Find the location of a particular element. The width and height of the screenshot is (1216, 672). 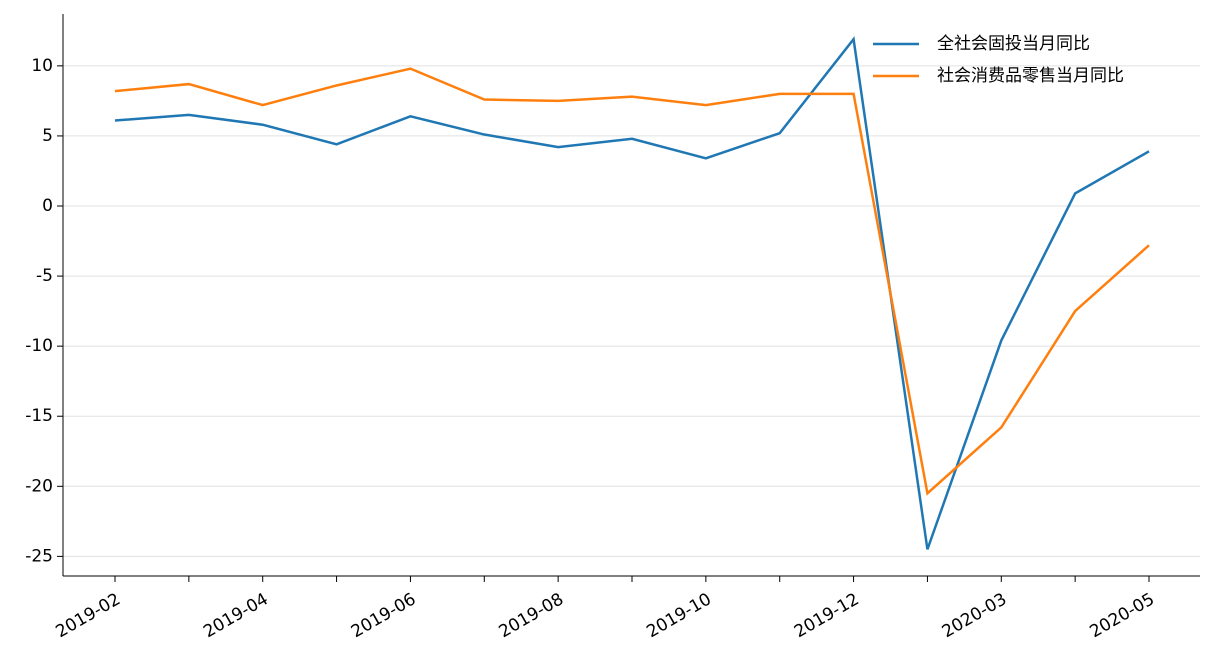

x-tick-label: 2019-12 is located at coordinates (827, 615).